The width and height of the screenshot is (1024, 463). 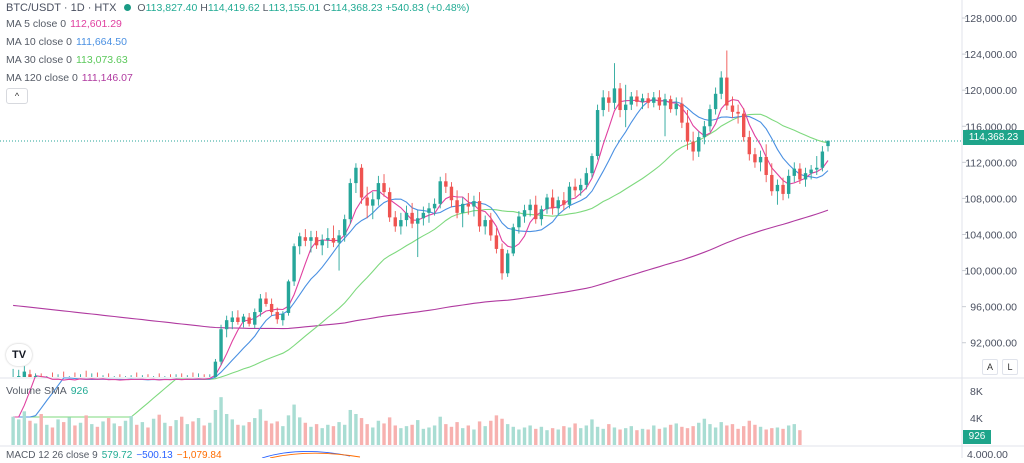 I want to click on ma5-legend: MA 5 close 0 112,601.29, so click(x=64, y=24).